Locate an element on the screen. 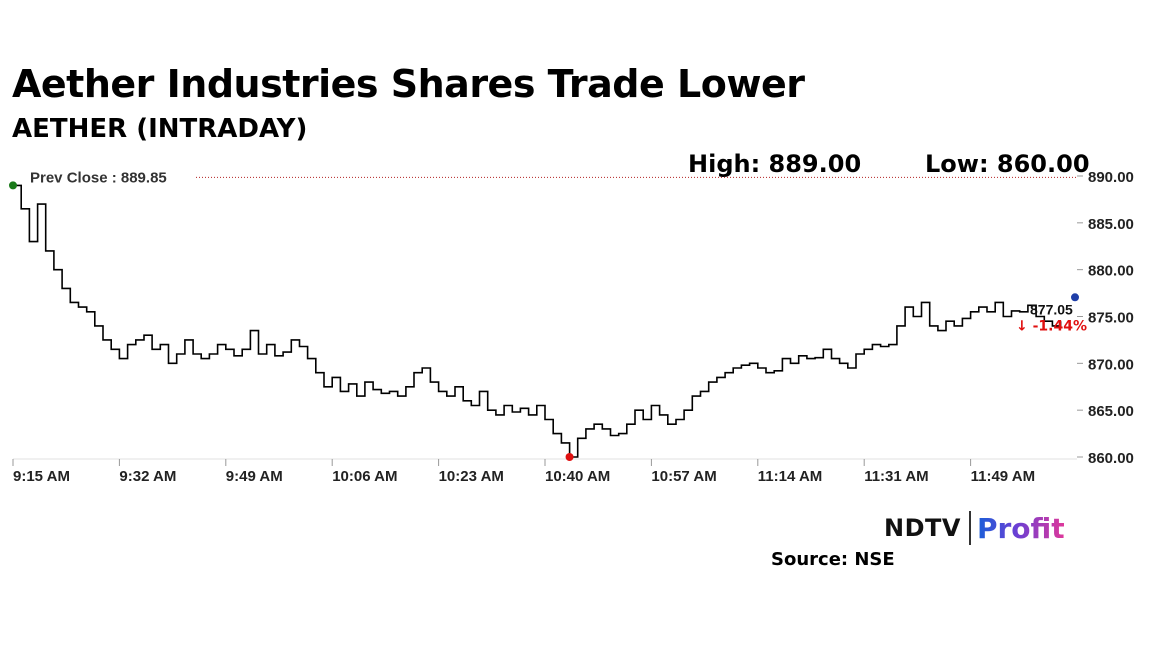  x-tick-label: 11:31 AM is located at coordinates (896, 476).